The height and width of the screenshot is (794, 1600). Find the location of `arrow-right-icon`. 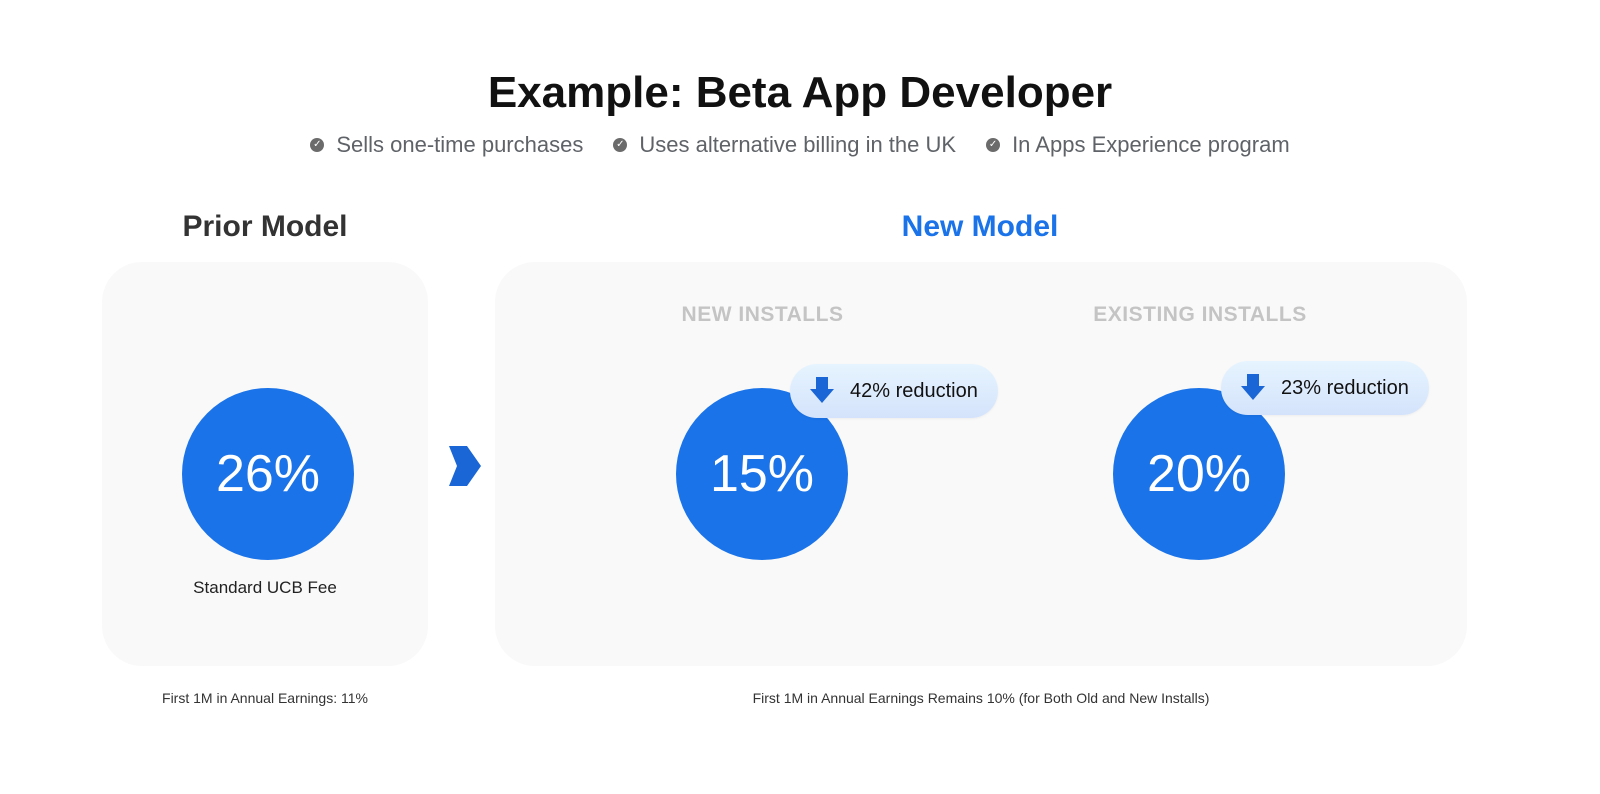

arrow-right-icon is located at coordinates (465, 466).